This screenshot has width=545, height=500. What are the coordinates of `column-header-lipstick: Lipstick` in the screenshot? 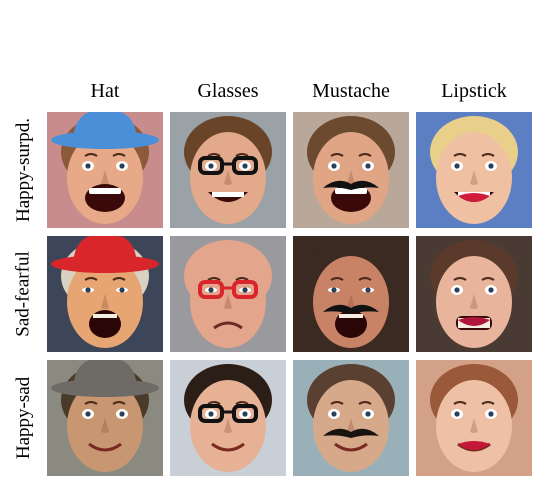 It's located at (474, 91).